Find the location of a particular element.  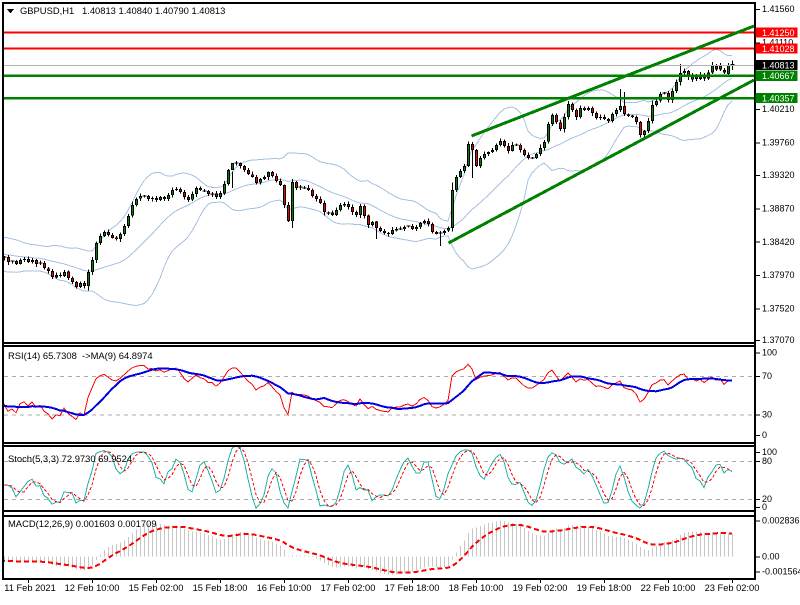

svg-text:MACD(12,26,9) 0.001603 0.00170: MACD(12,26,9) 0.001603 0.001709 is located at coordinates (82, 523).